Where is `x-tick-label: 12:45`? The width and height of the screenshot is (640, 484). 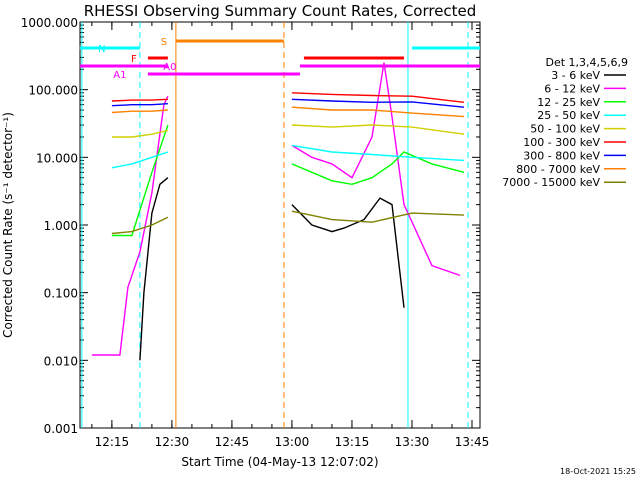
x-tick-label: 12:45 is located at coordinates (232, 442).